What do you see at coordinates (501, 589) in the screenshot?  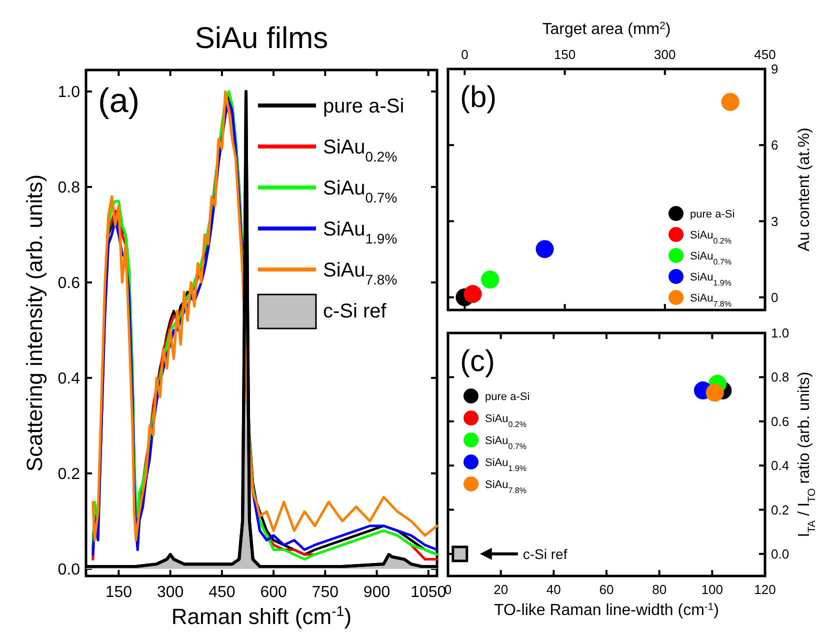 I see `x-tick-label: 20` at bounding box center [501, 589].